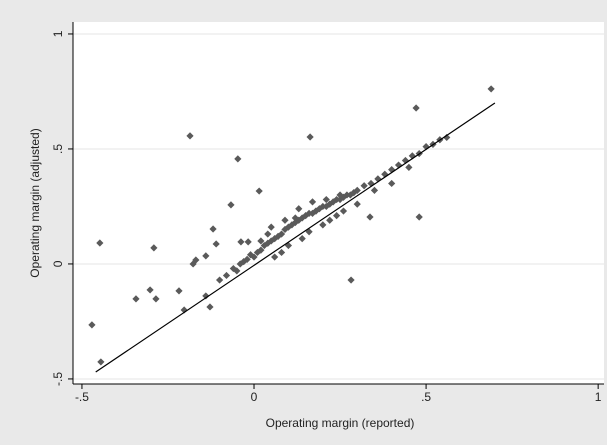 This screenshot has width=607, height=445. What do you see at coordinates (58, 263) in the screenshot?
I see `y-tick-label: 0` at bounding box center [58, 263].